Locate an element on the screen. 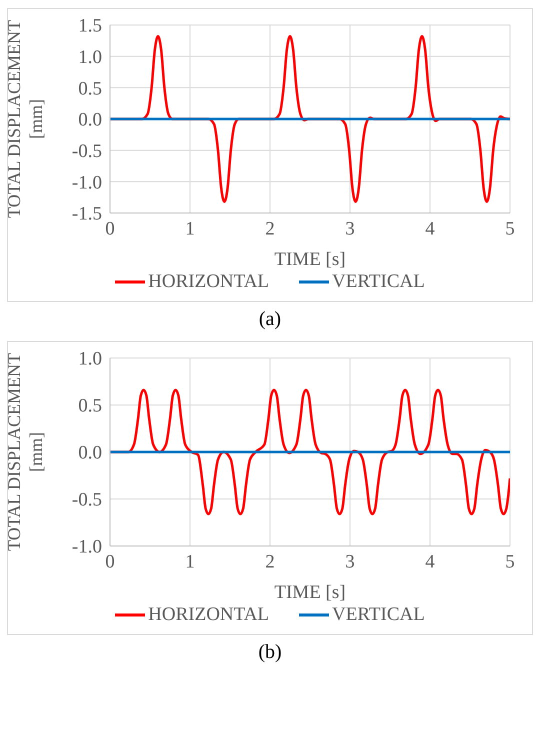 The width and height of the screenshot is (540, 735). text: (b) is located at coordinates (270, 652).